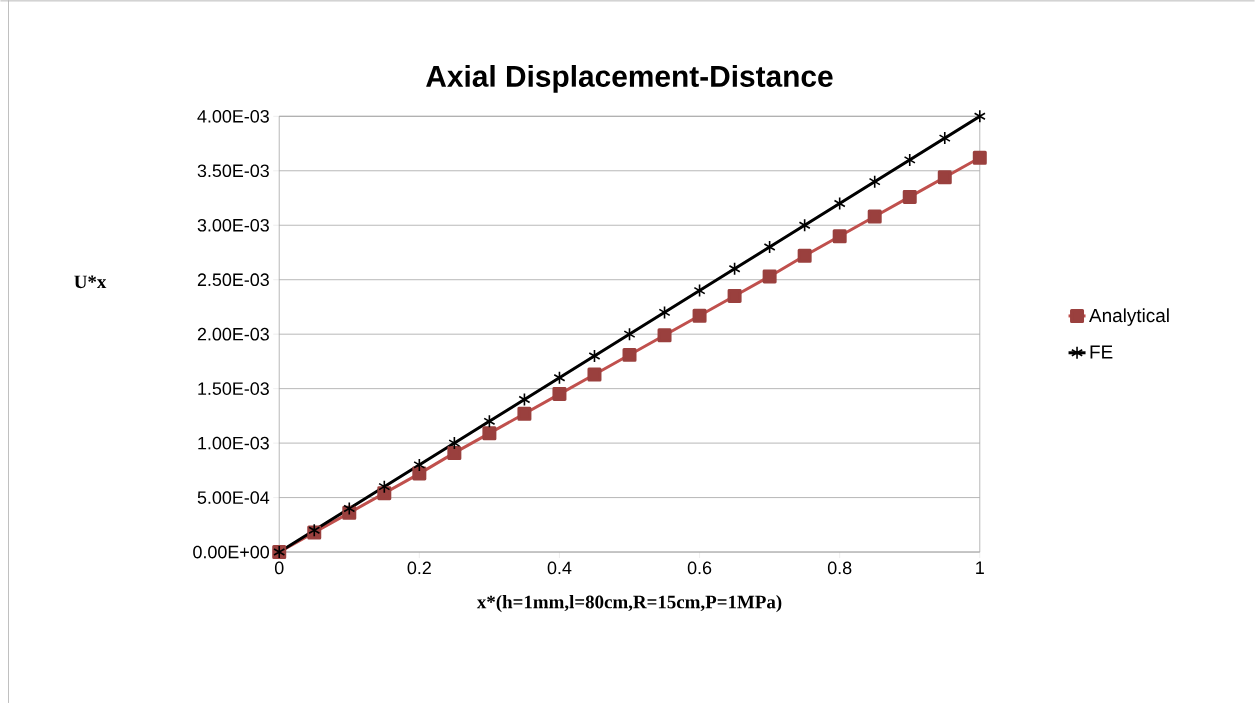 Image resolution: width=1255 pixels, height=703 pixels. I want to click on x-tick-label: 0, so click(279, 568).